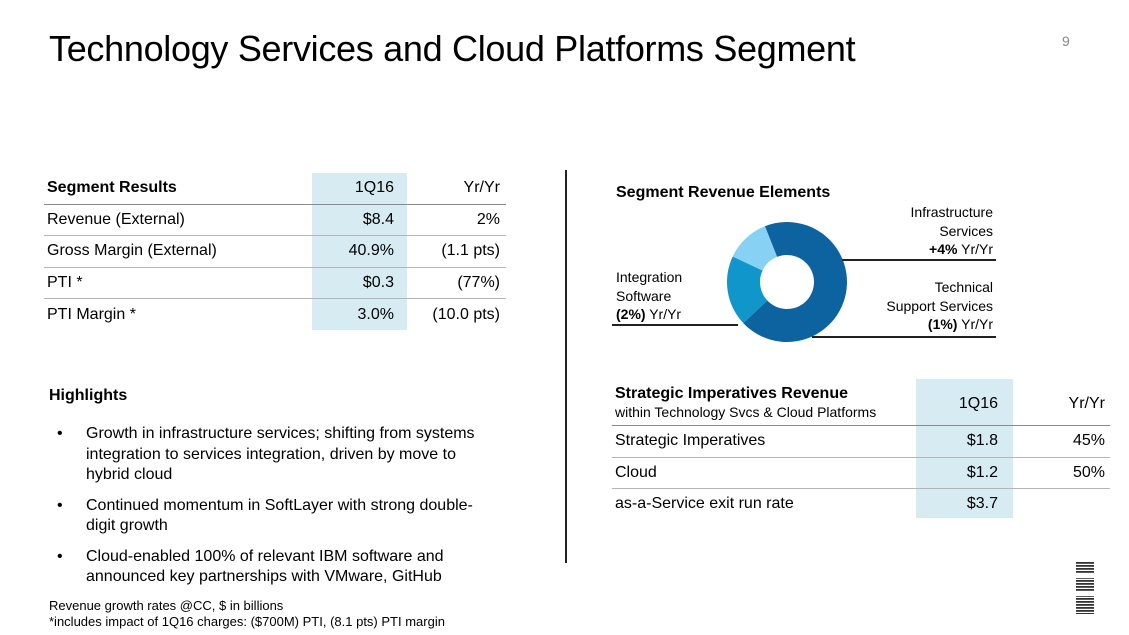 The height and width of the screenshot is (635, 1129). Describe the element at coordinates (371, 251) in the screenshot. I see `row-value: 40.9%` at that location.